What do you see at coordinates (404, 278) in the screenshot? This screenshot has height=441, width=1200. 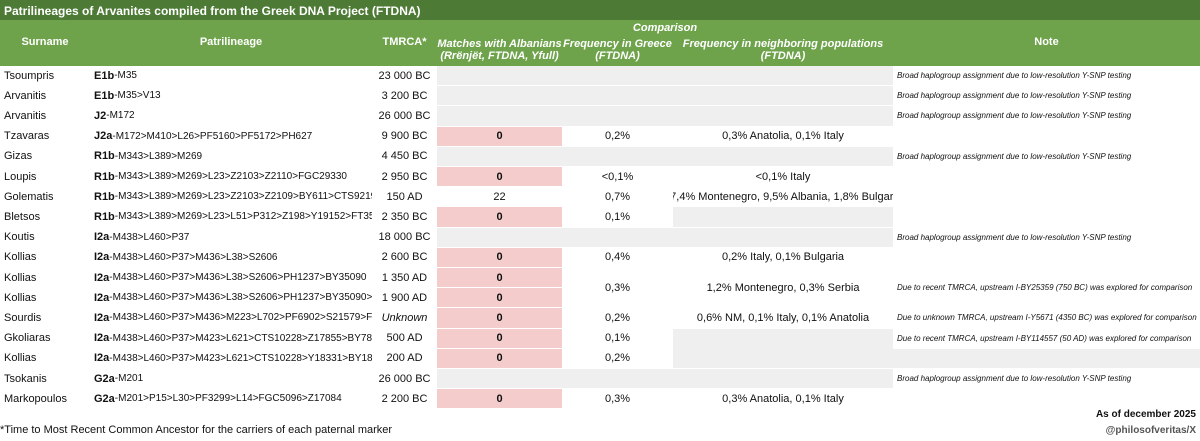 I see `tmrca-cell: 1 350 AD` at bounding box center [404, 278].